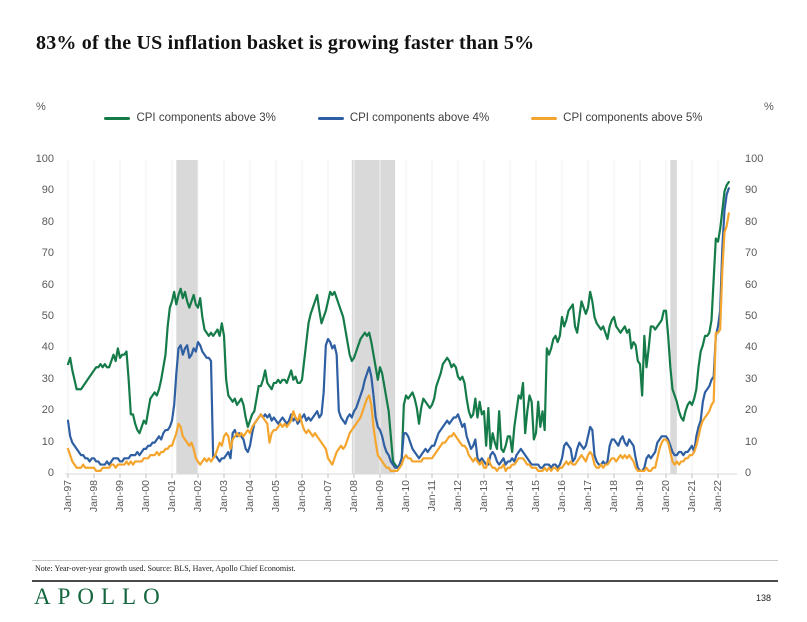 The image size is (807, 622). Describe the element at coordinates (330, 118) in the screenshot. I see `blue-line-swatch-icon` at that location.